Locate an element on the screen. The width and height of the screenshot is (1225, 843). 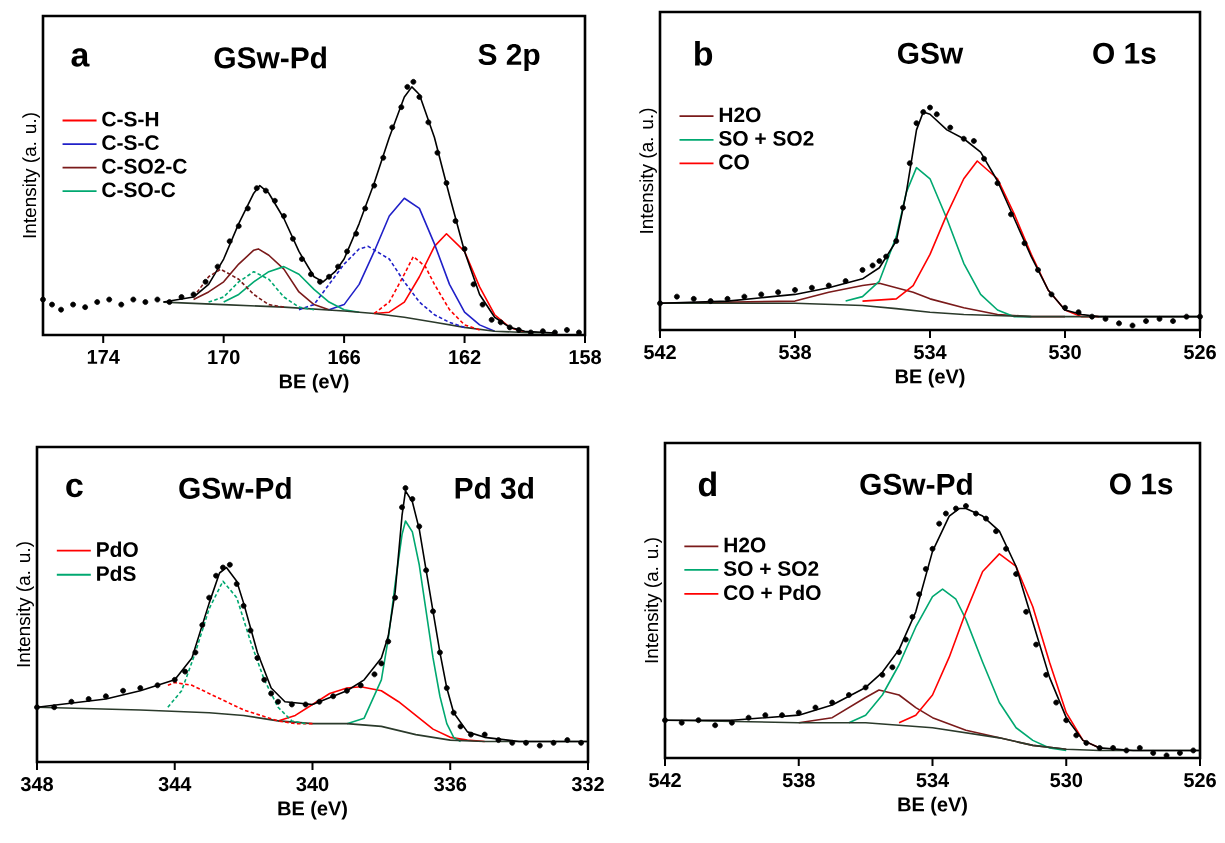
legend-label: C-SO2-C is located at coordinates (144, 166).